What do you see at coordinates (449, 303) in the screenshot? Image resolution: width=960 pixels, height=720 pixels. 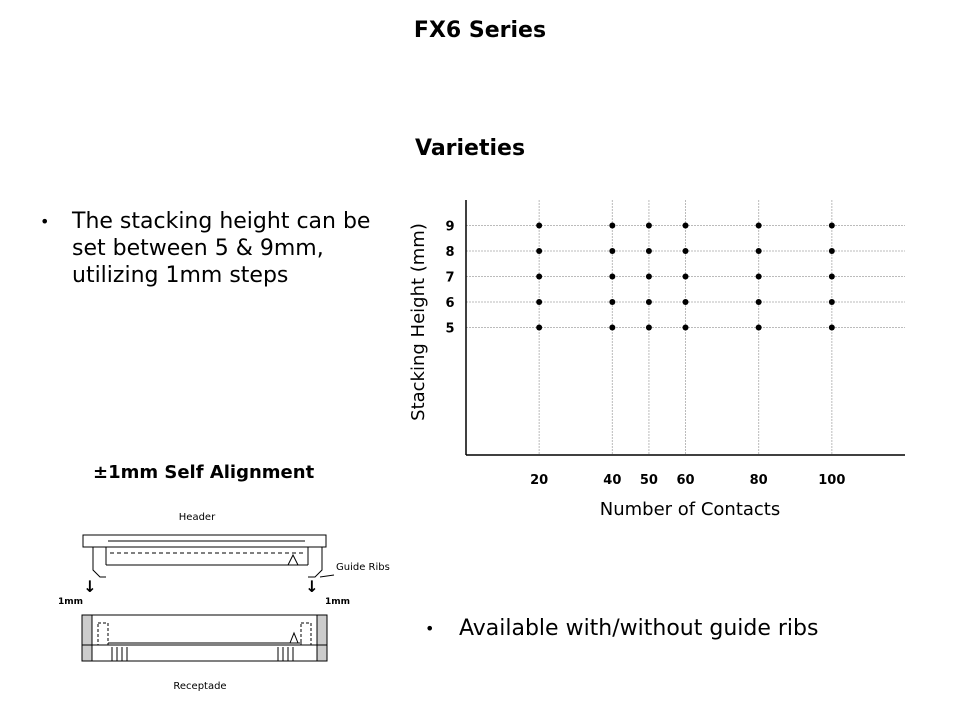 I see `y-tick-label: 6` at bounding box center [449, 303].